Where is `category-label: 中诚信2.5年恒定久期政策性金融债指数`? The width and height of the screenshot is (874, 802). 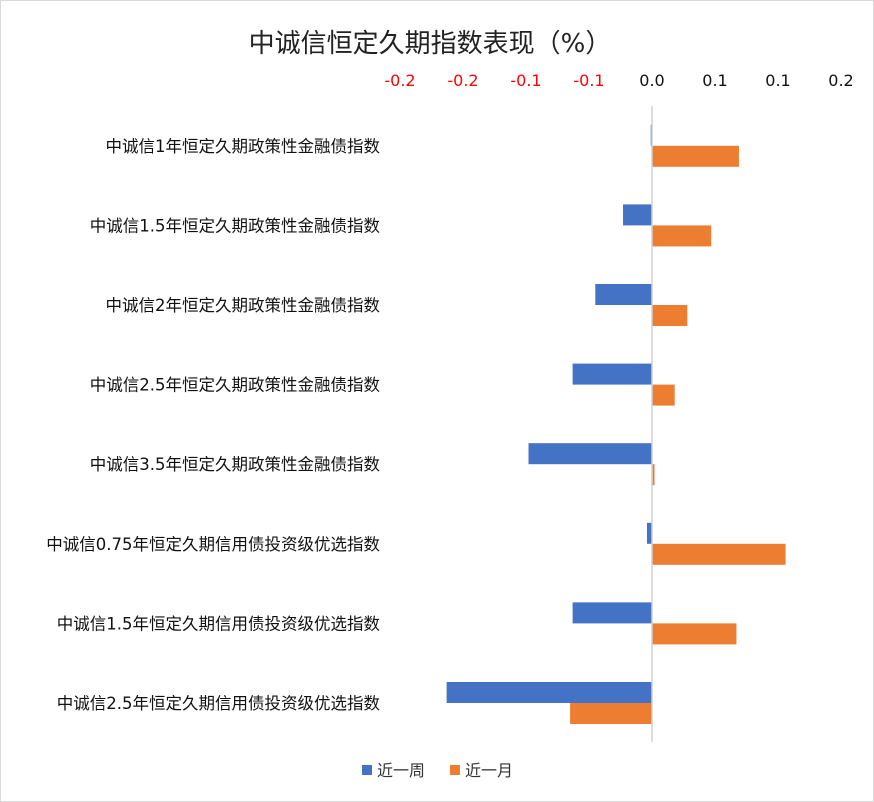
category-label: 中诚信2.5年恒定久期政策性金融债指数 is located at coordinates (235, 385).